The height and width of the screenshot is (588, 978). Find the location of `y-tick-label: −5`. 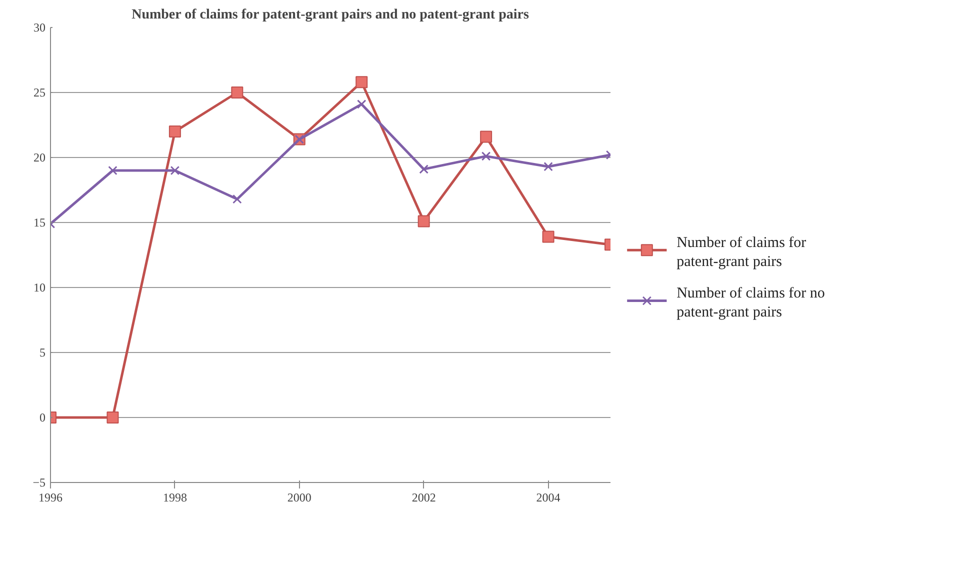

y-tick-label: −5 is located at coordinates (39, 483).